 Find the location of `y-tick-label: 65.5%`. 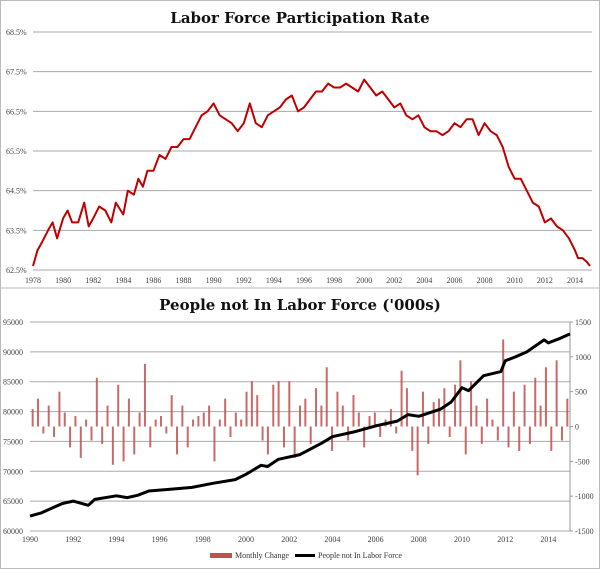

y-tick-label: 65.5% is located at coordinates (16, 151).